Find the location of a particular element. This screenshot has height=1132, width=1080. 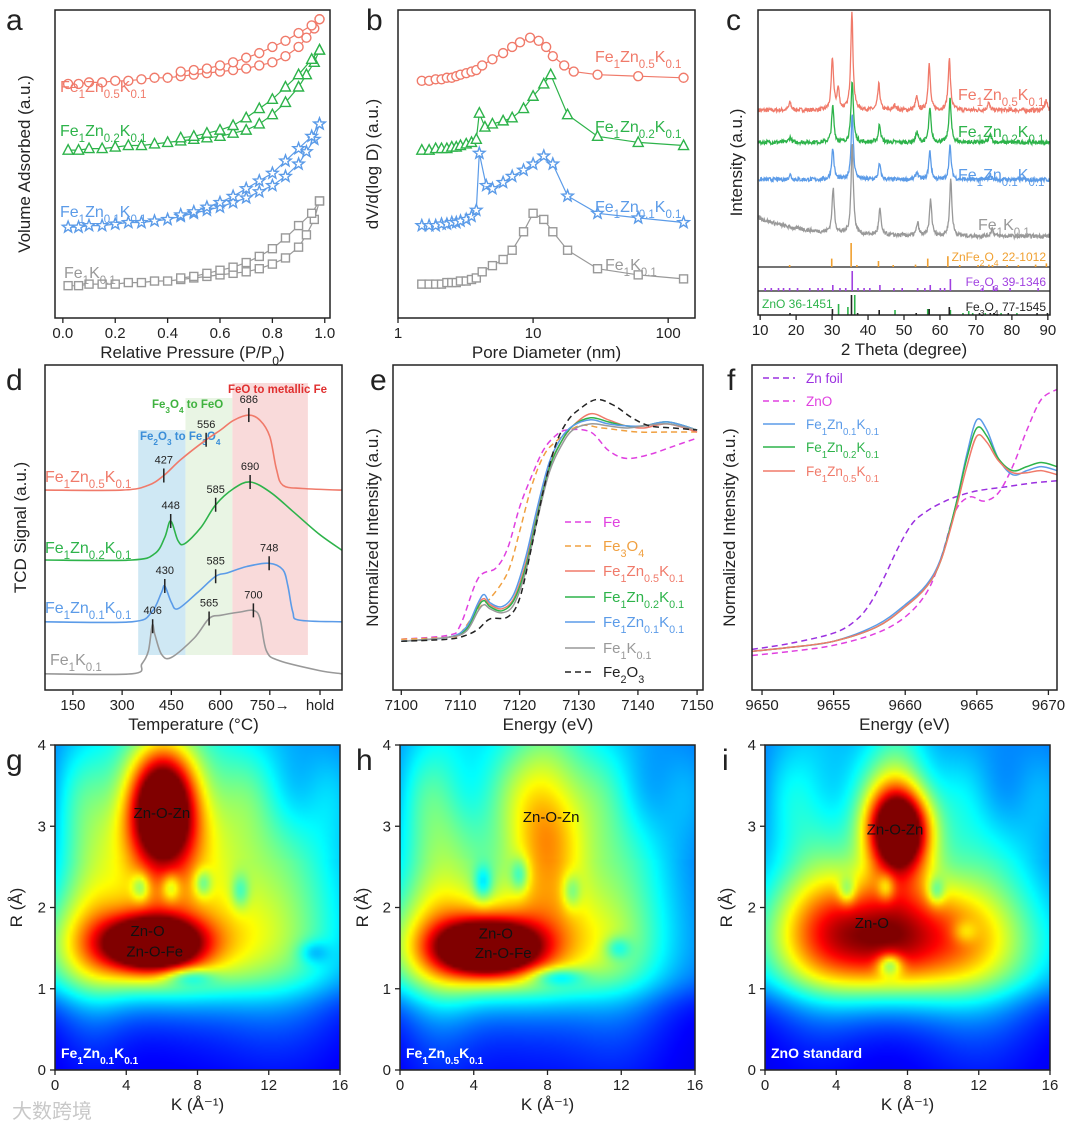

axes-h is located at coordinates (545, 909).